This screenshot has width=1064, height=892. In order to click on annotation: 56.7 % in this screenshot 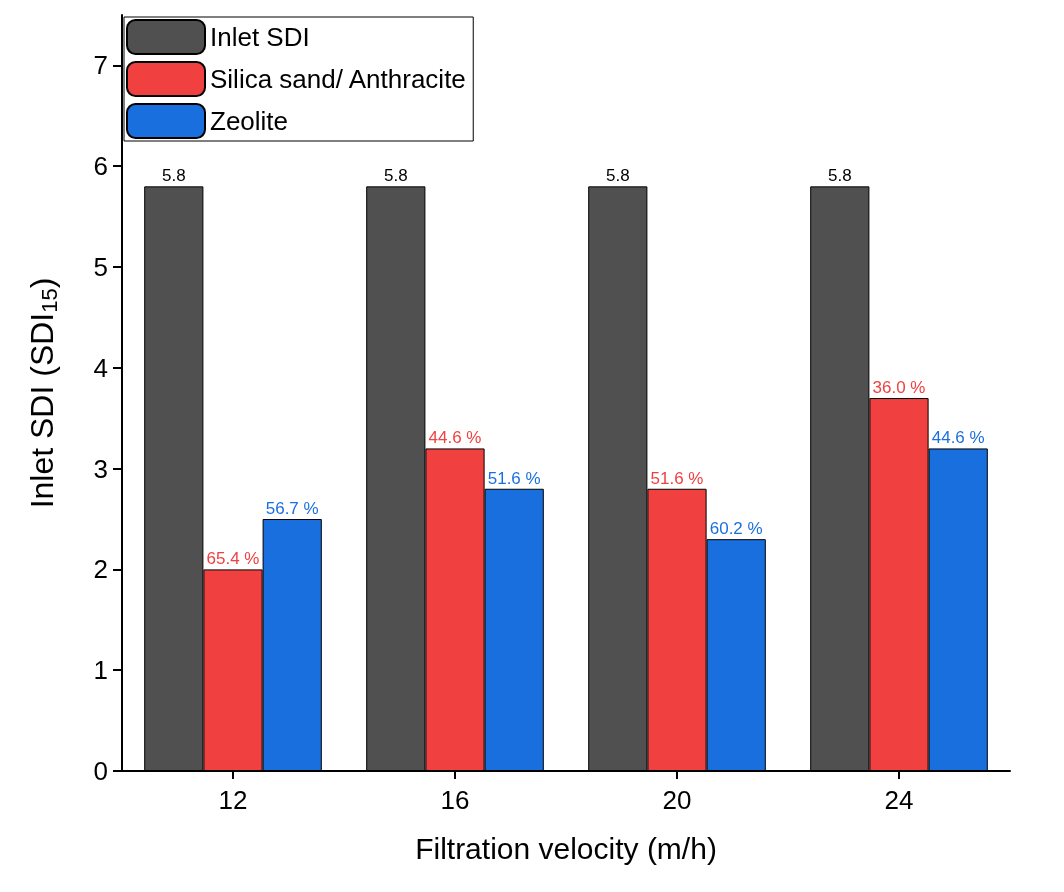, I will do `click(292, 508)`.